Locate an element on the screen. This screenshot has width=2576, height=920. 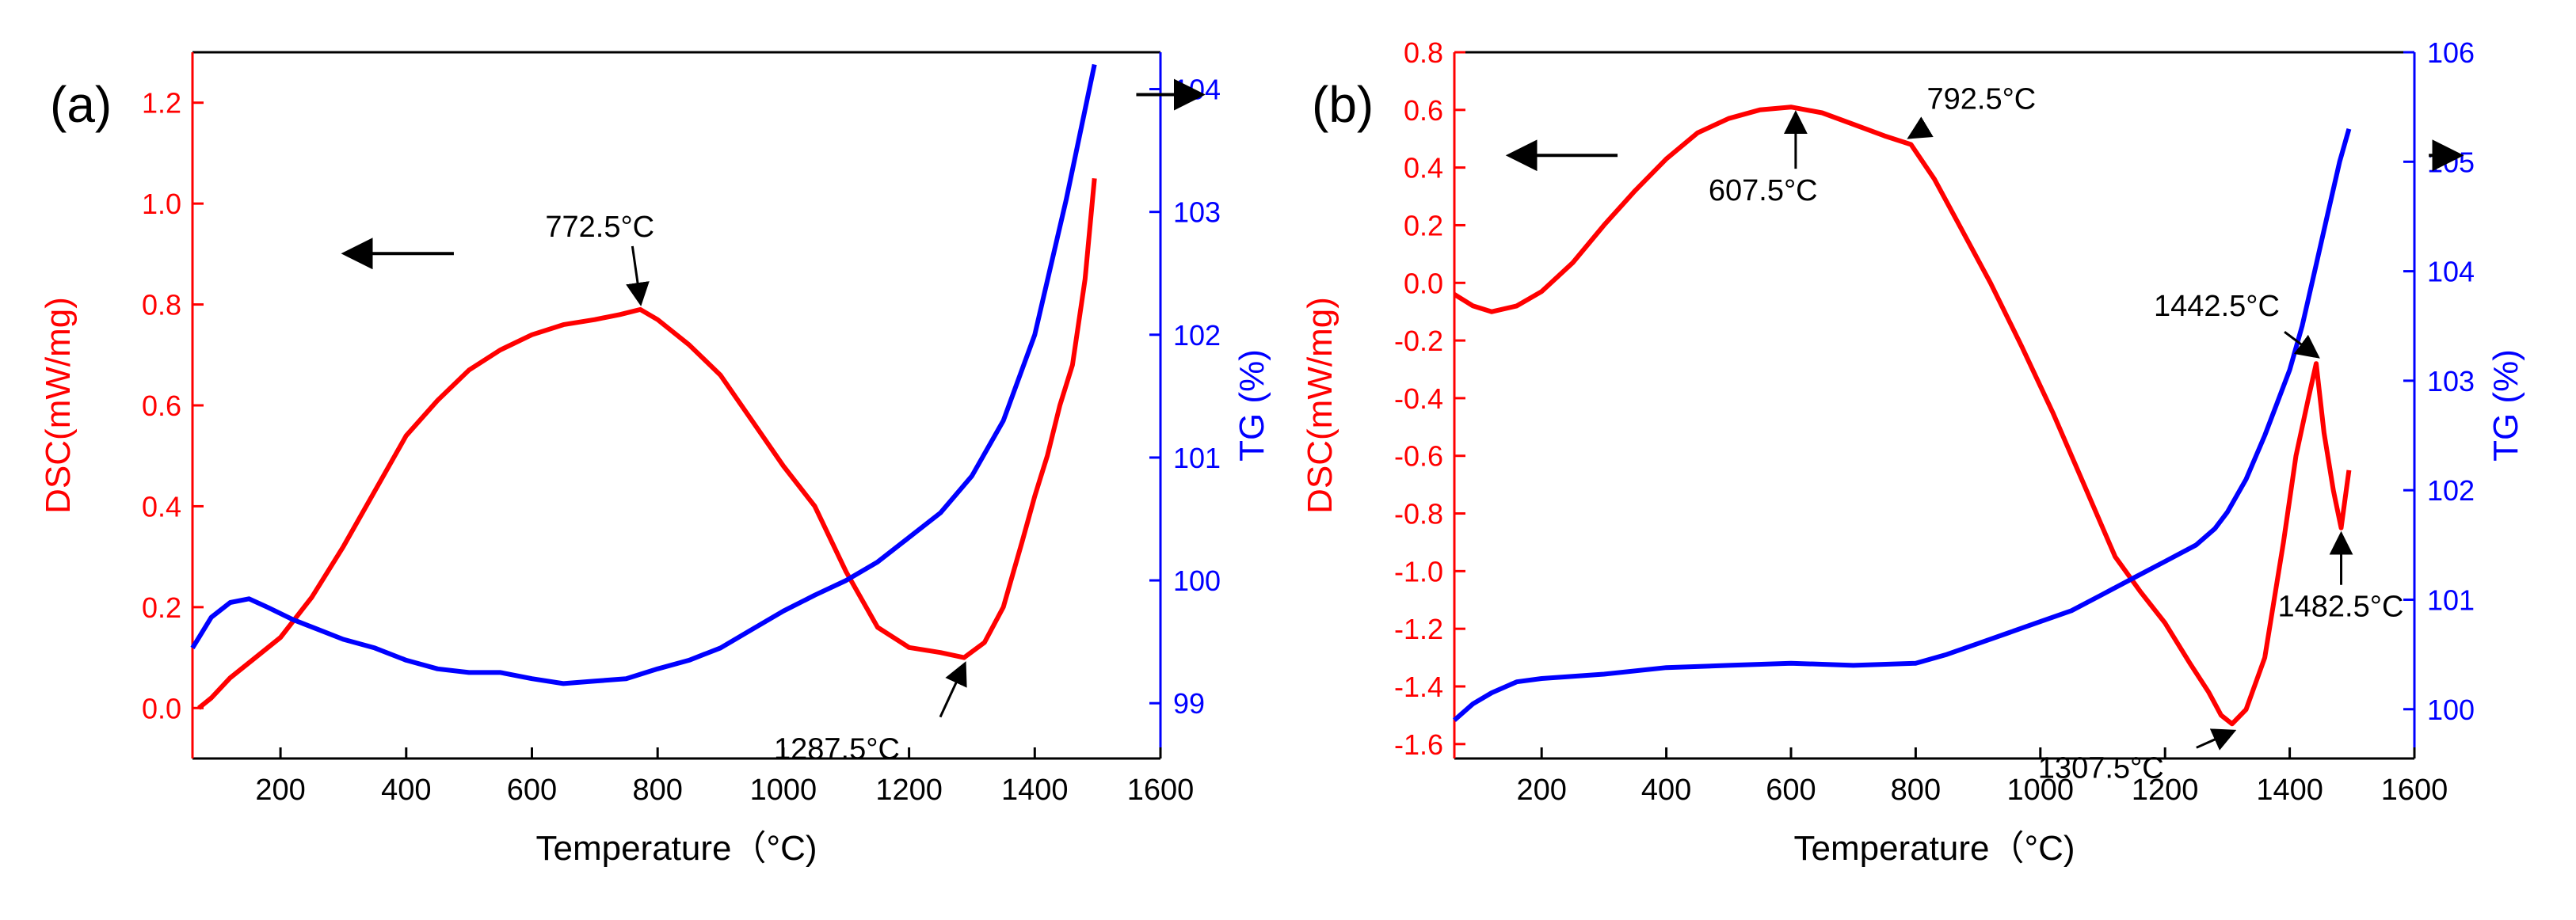
chart2-annotation-label: 1482.5°C is located at coordinates (2341, 607).